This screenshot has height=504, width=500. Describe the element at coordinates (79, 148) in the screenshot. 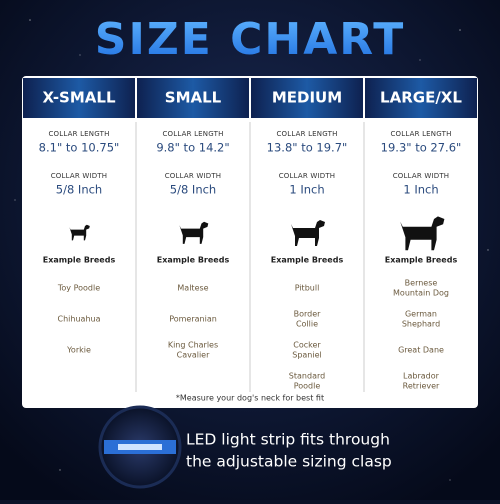

I see `collar-length: 8.1" to 10.75"` at that location.